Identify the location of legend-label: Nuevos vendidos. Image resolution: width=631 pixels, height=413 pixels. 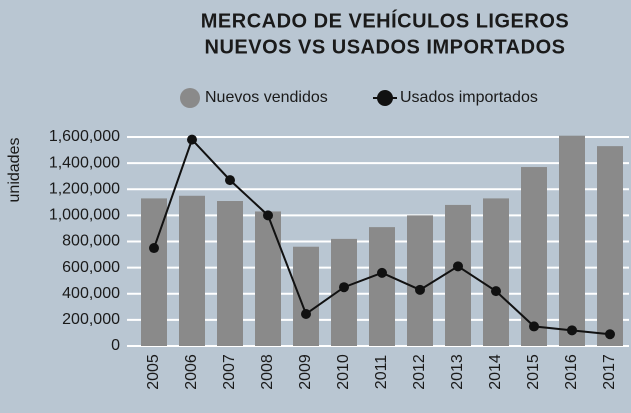
(266, 97).